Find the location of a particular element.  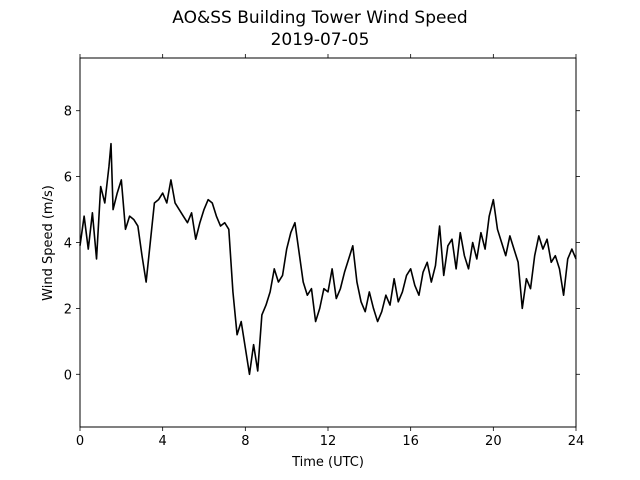

x-tick-label: 24 is located at coordinates (576, 441).